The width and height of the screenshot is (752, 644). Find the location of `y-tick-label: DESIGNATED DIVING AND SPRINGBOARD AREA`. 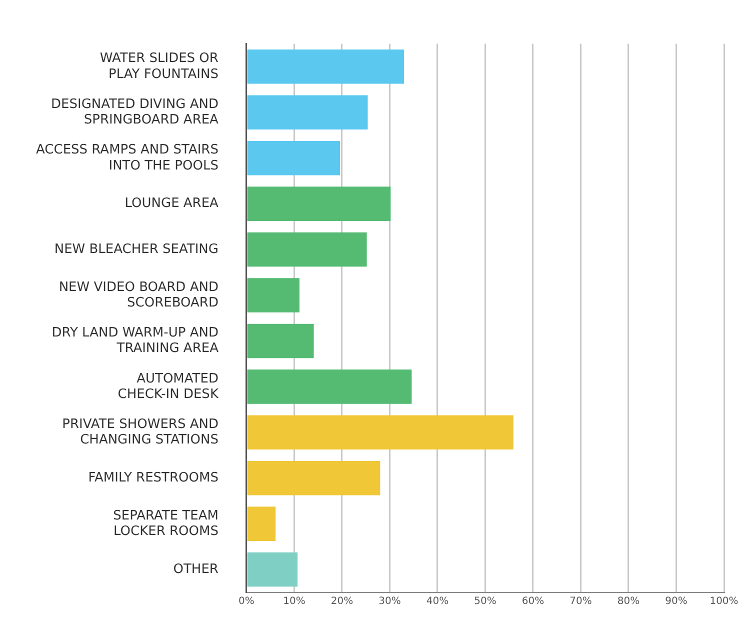

y-tick-label: DESIGNATED DIVING AND SPRINGBOARD AREA is located at coordinates (135, 112).